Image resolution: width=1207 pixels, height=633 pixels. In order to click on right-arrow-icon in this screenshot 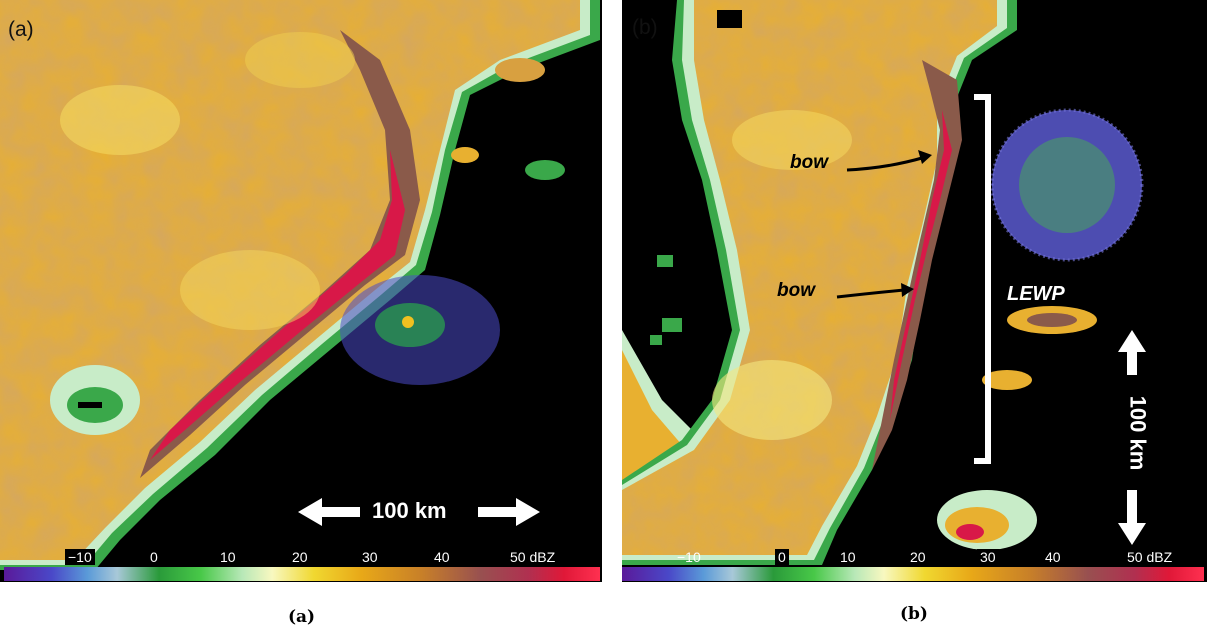, I will do `click(509, 512)`.